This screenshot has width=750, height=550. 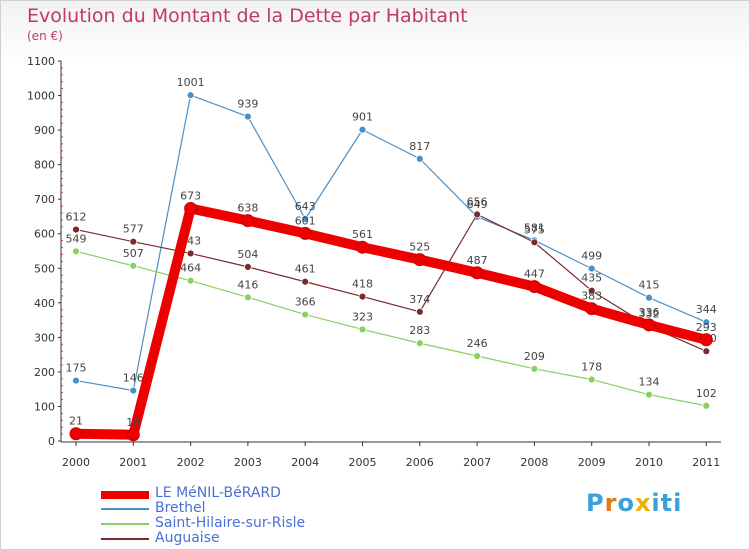 What do you see at coordinates (133, 462) in the screenshot?
I see `x-tick-label: 2001` at bounding box center [133, 462].